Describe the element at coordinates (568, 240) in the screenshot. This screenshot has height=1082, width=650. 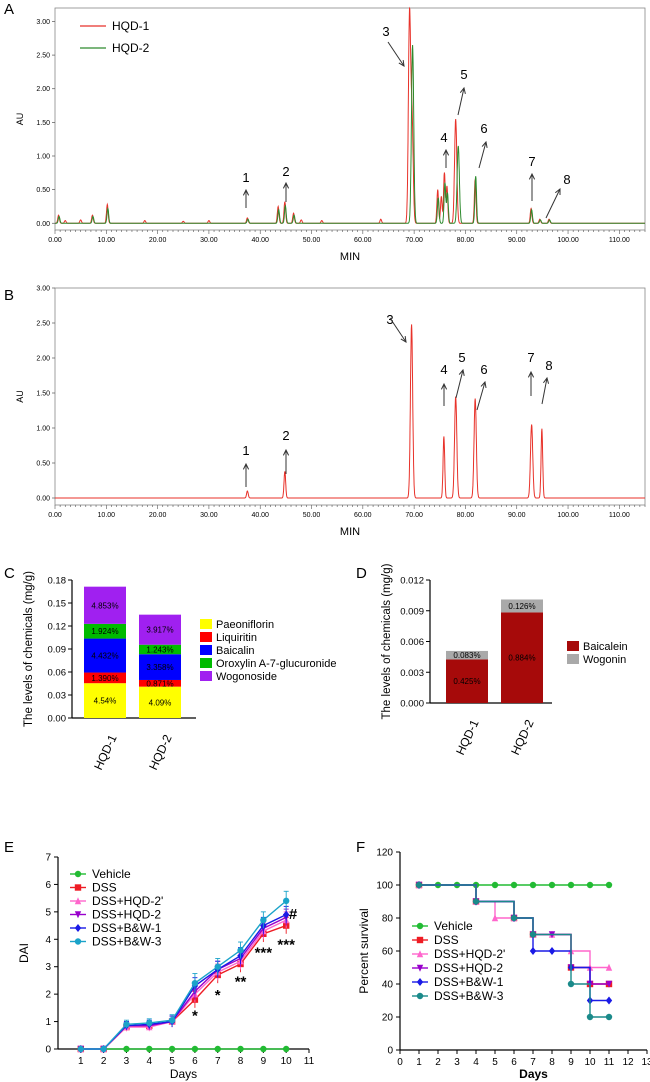
I see `chart-a-xtick-label: 100.00` at that location.